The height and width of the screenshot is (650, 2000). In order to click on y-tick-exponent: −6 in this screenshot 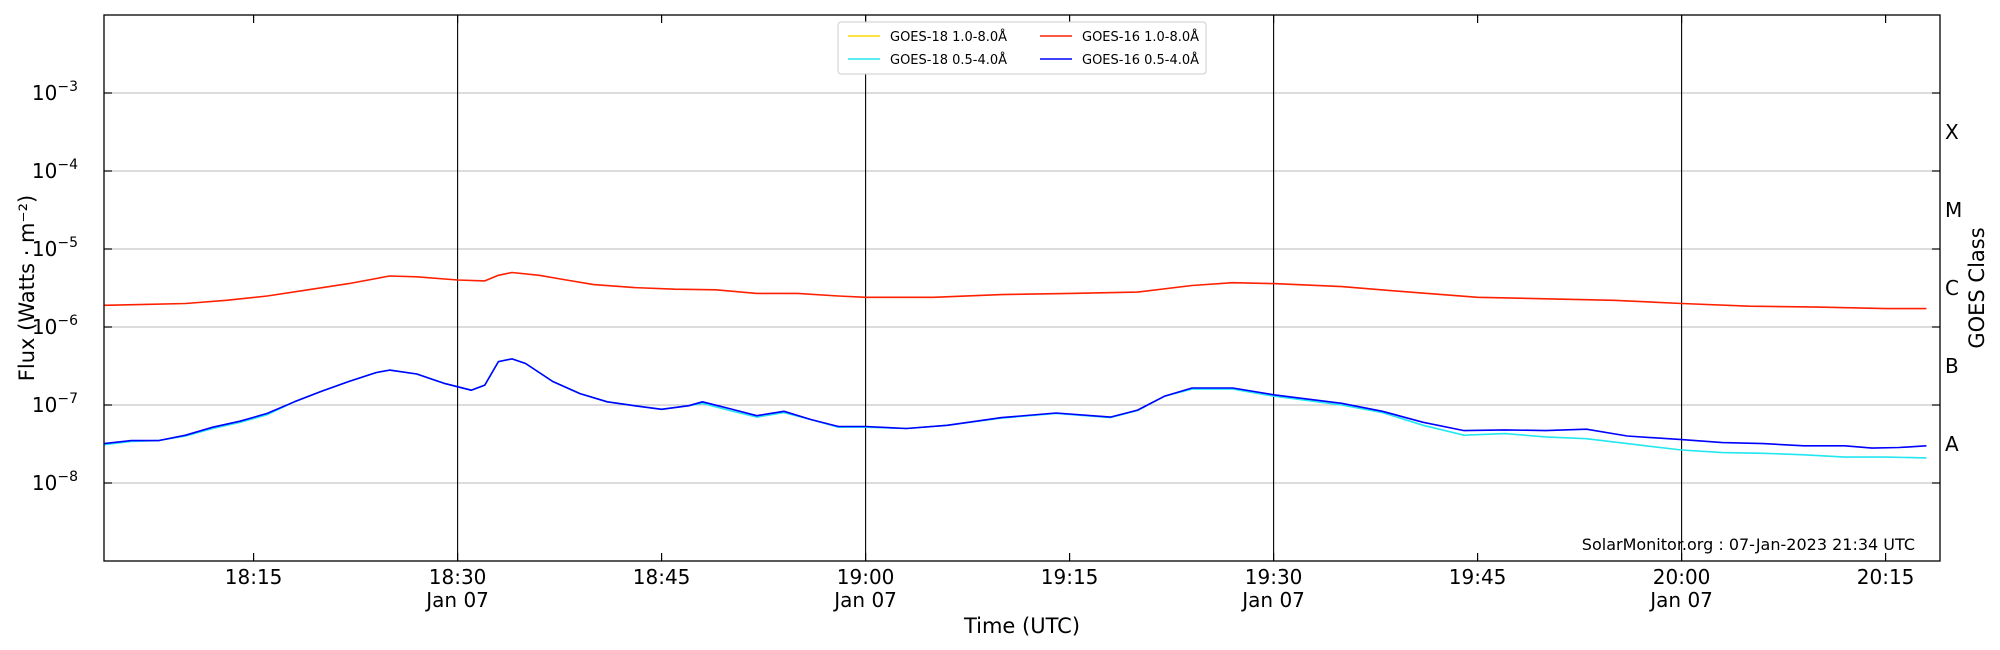, I will do `click(67, 321)`.